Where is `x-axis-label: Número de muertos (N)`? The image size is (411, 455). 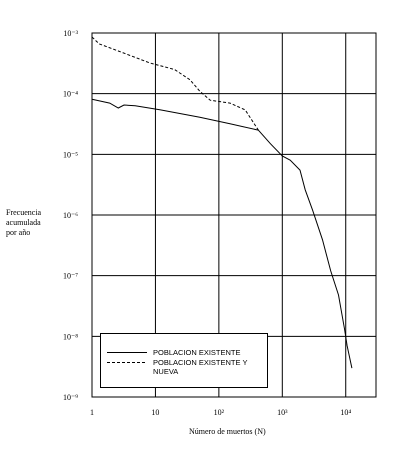
x-axis-label: Número de muertos (N) is located at coordinates (227, 431).